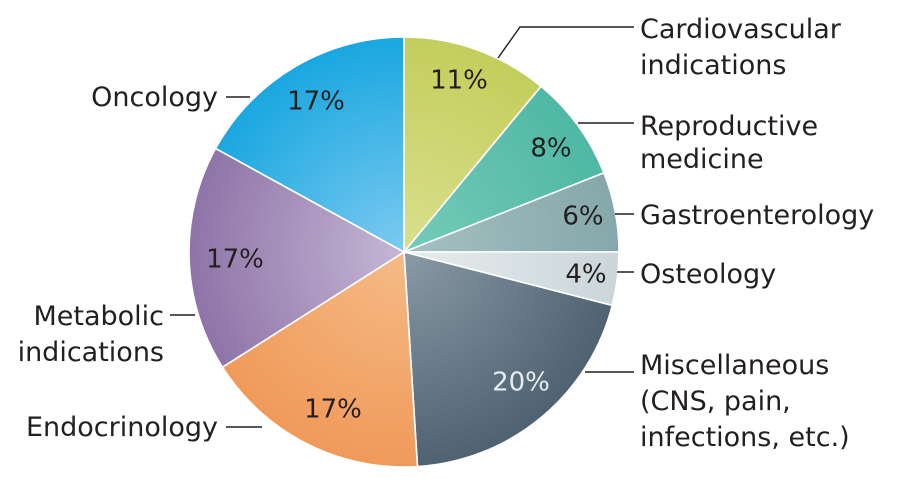 The image size is (913, 479). I want to click on slice-category-label-line: Reproductive, so click(729, 126).